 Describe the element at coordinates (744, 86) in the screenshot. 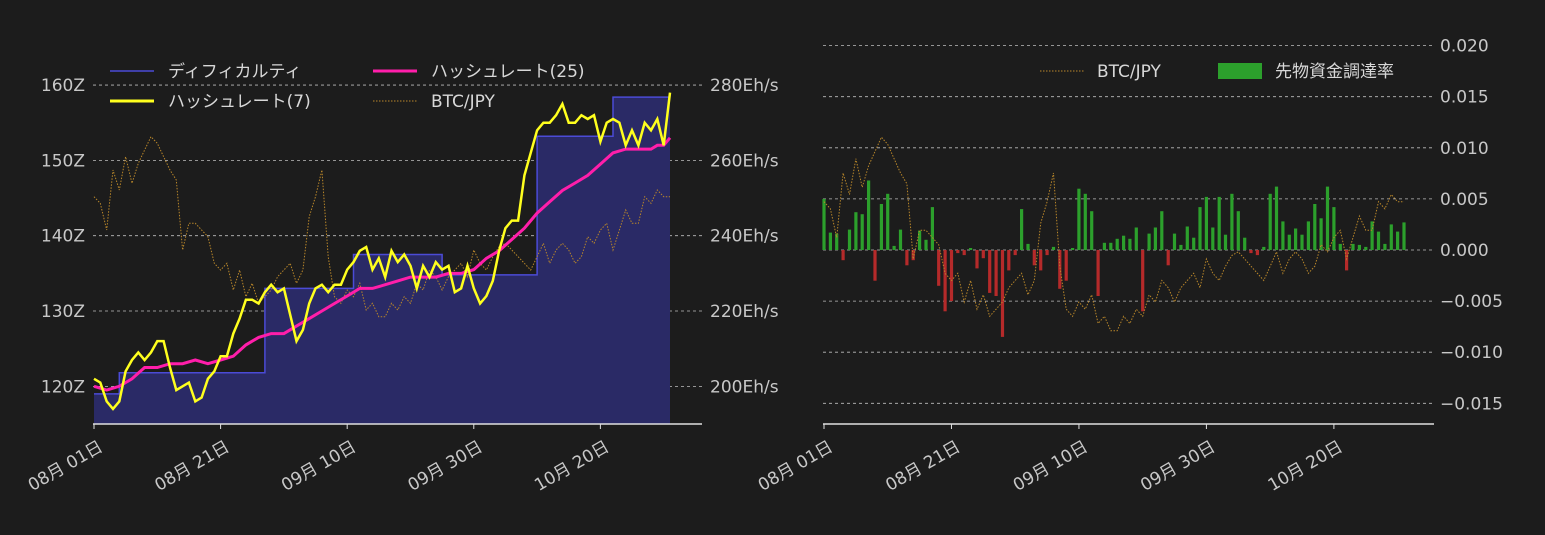

I see `right-y-tick-label: 280Eh/s` at that location.